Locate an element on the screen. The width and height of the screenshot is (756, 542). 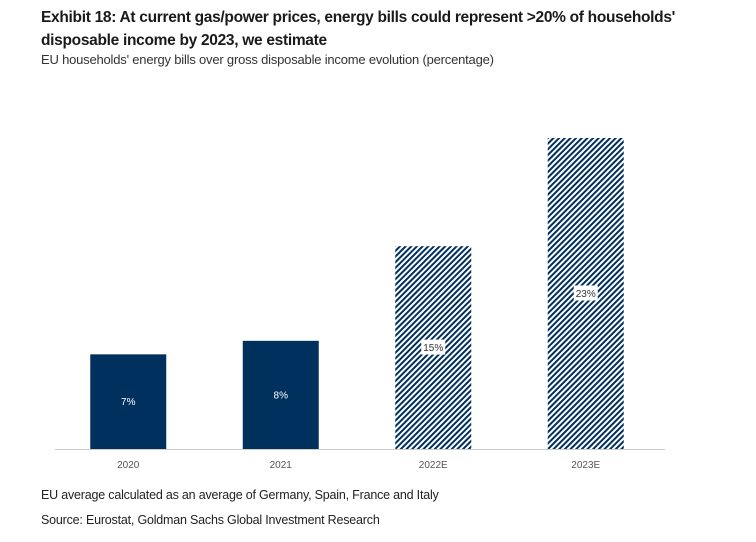
data-label: 23% is located at coordinates (586, 294).